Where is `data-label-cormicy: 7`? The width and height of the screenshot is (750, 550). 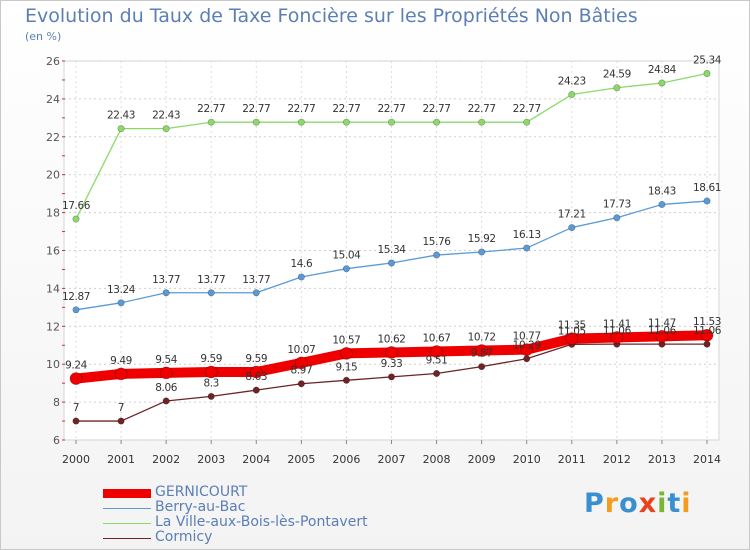 data-label-cormicy: 7 is located at coordinates (76, 408).